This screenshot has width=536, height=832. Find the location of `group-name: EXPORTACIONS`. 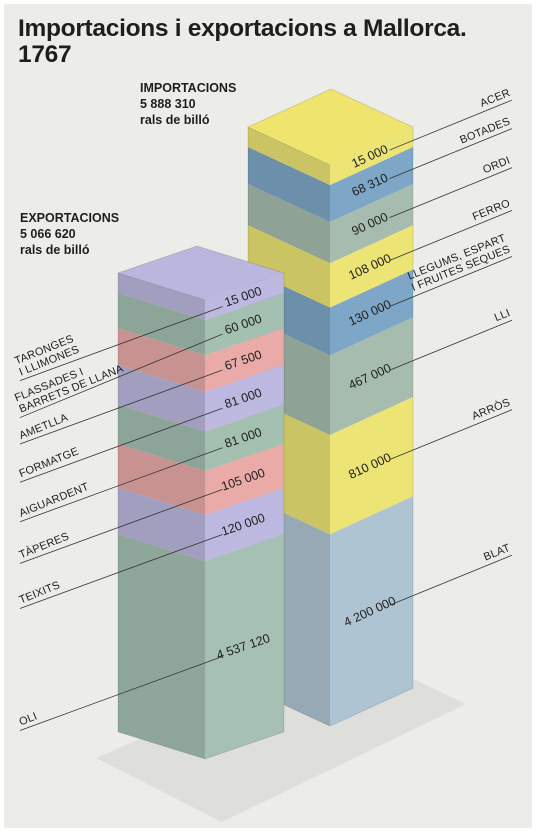

group-name: EXPORTACIONS is located at coordinates (69, 218).